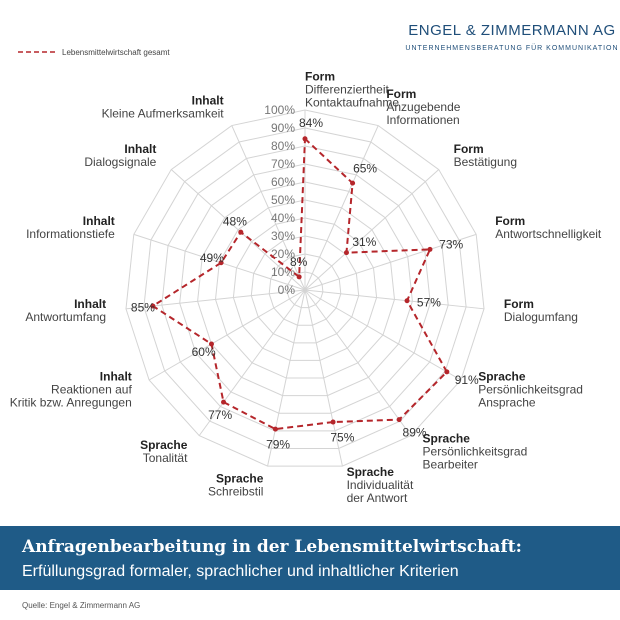  I want to click on title-band, so click(310, 558).